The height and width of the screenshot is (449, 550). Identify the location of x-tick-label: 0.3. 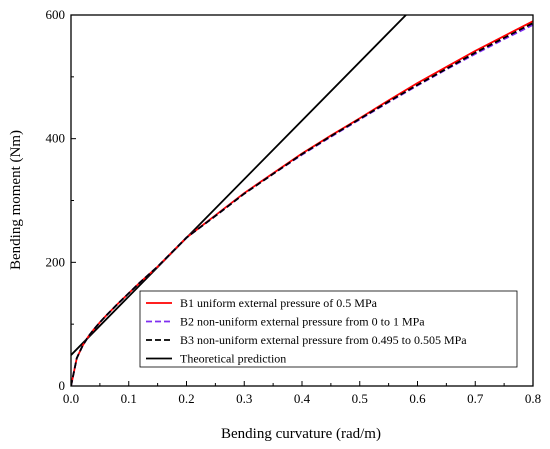
(244, 398).